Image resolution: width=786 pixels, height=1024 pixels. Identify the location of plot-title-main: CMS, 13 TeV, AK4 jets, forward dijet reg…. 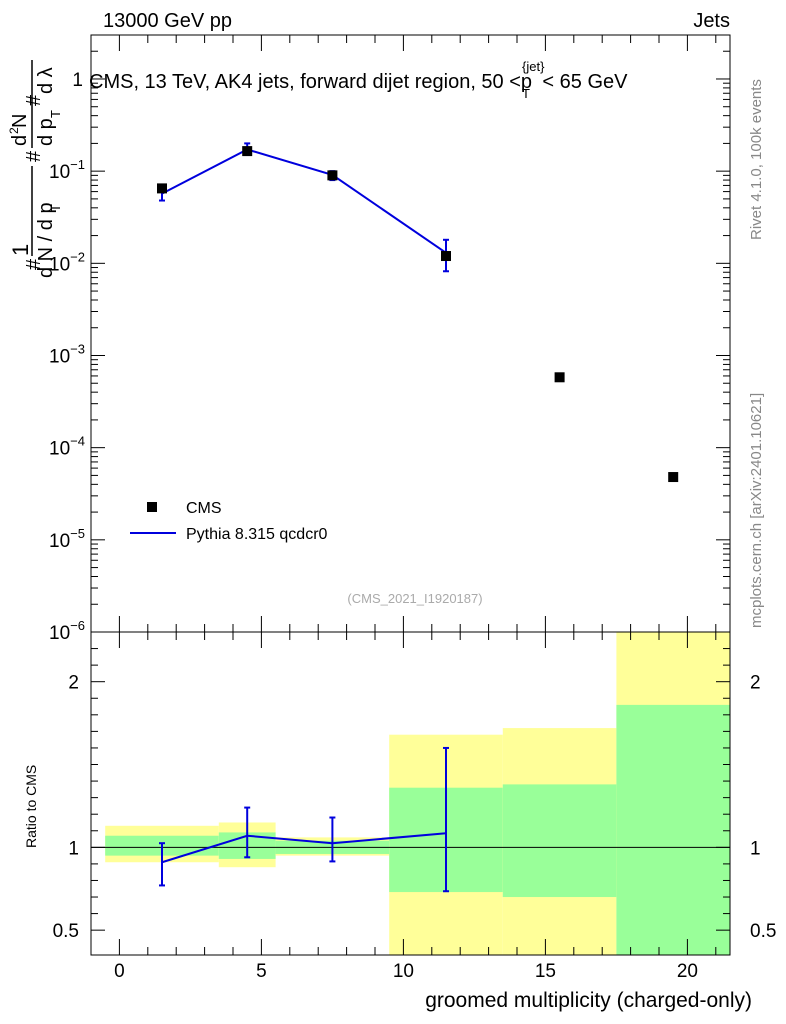
(310, 82).